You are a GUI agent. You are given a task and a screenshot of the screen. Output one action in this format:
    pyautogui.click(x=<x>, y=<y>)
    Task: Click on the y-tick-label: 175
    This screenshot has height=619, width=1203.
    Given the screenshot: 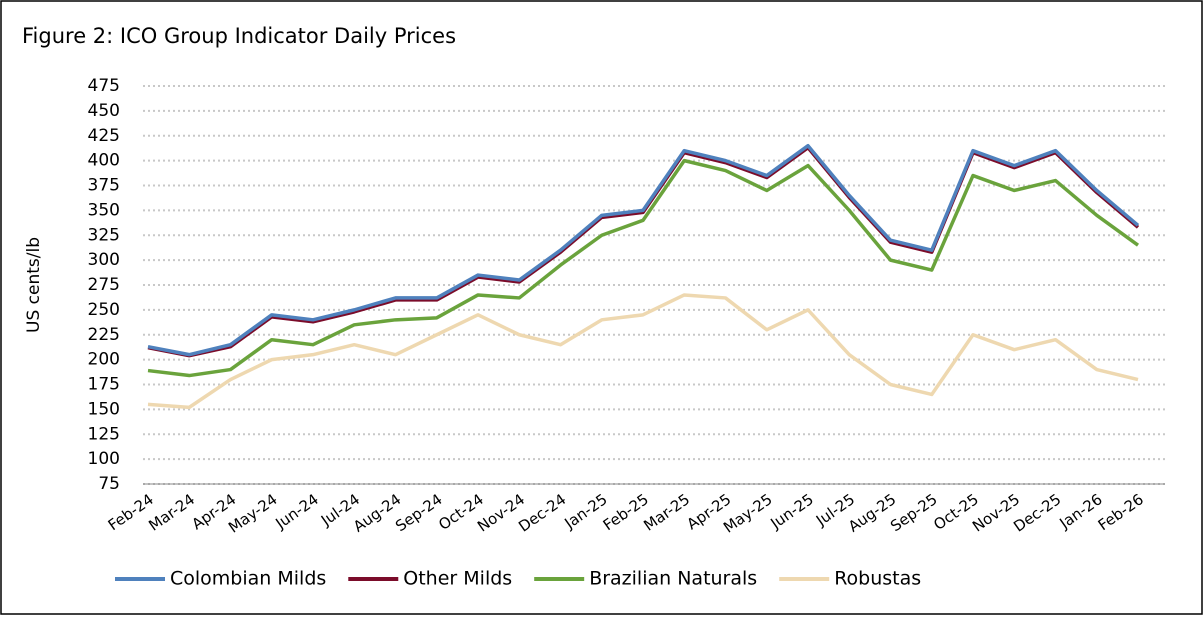 What is the action you would take?
    pyautogui.click(x=104, y=385)
    